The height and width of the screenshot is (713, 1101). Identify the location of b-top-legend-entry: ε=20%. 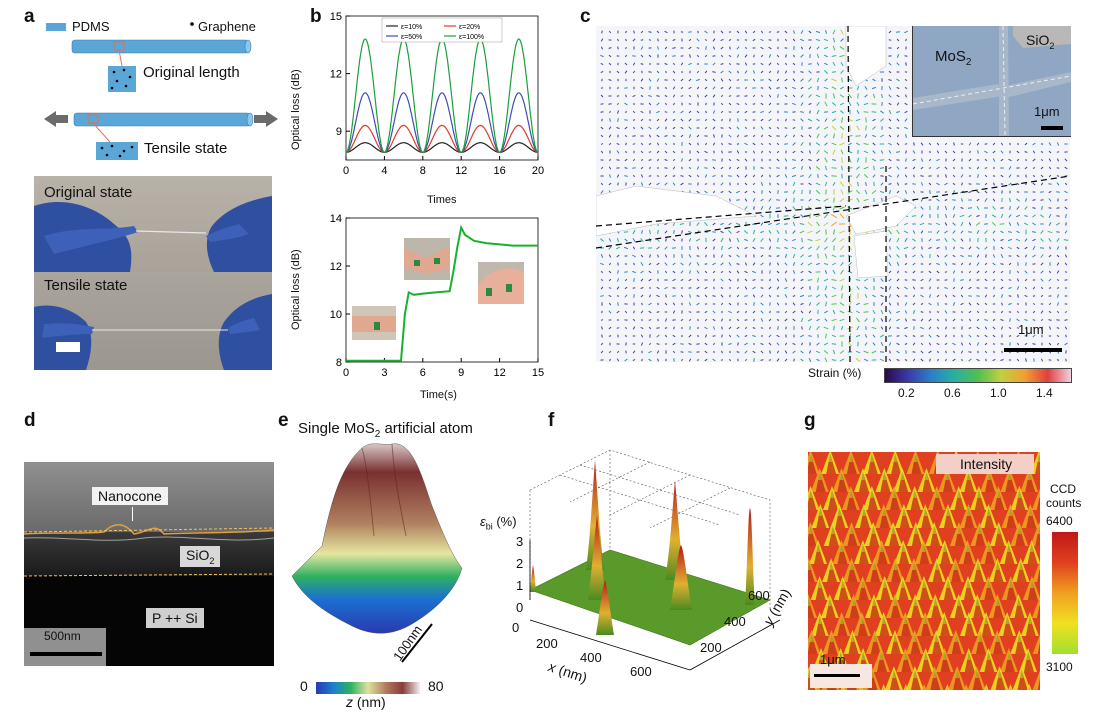
(469, 27).